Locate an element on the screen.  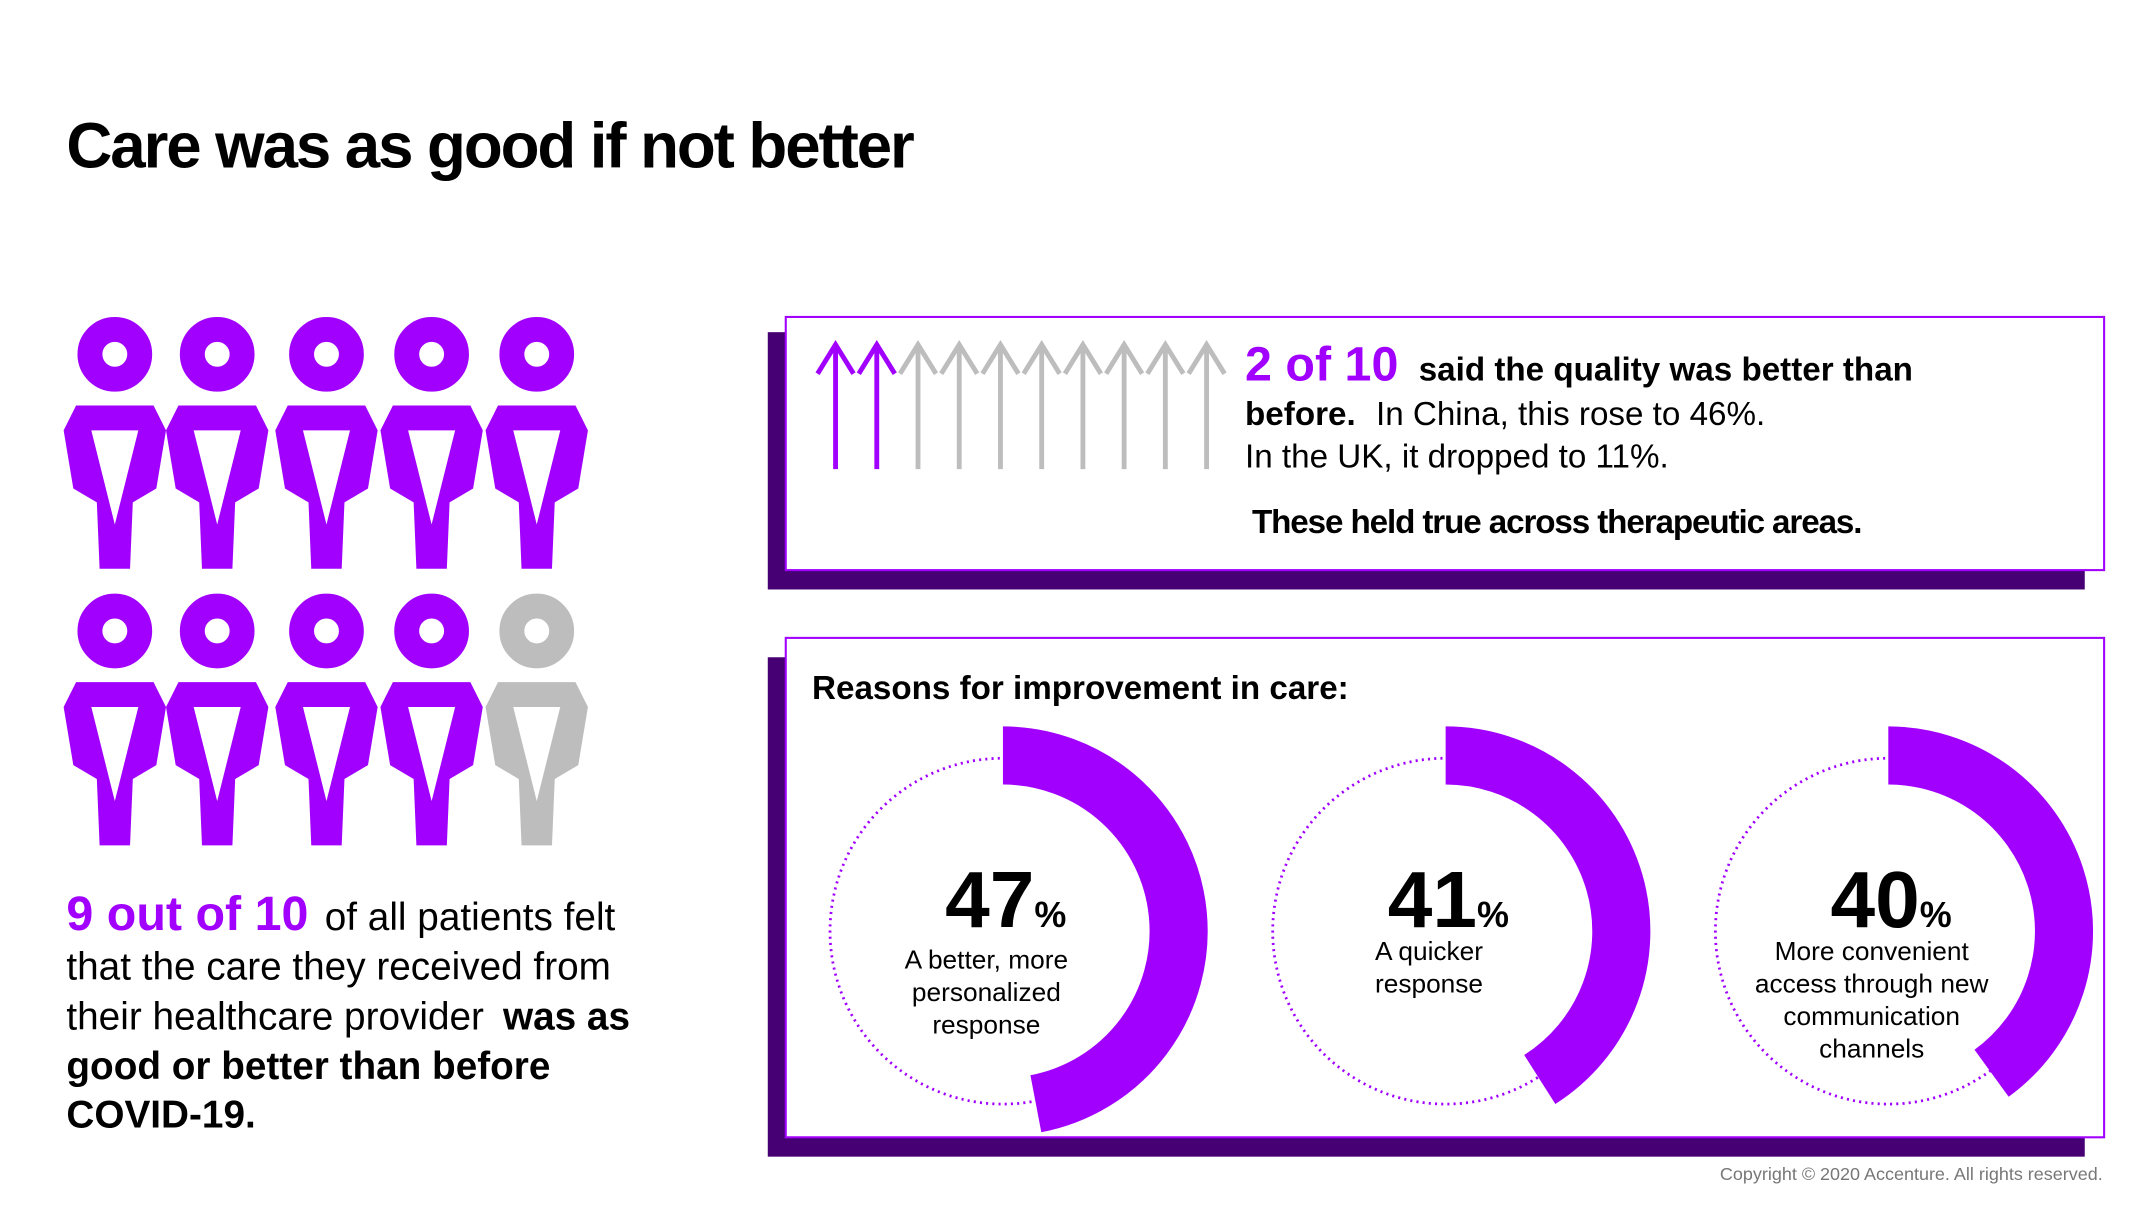
donut-label: communication is located at coordinates (1871, 1016).